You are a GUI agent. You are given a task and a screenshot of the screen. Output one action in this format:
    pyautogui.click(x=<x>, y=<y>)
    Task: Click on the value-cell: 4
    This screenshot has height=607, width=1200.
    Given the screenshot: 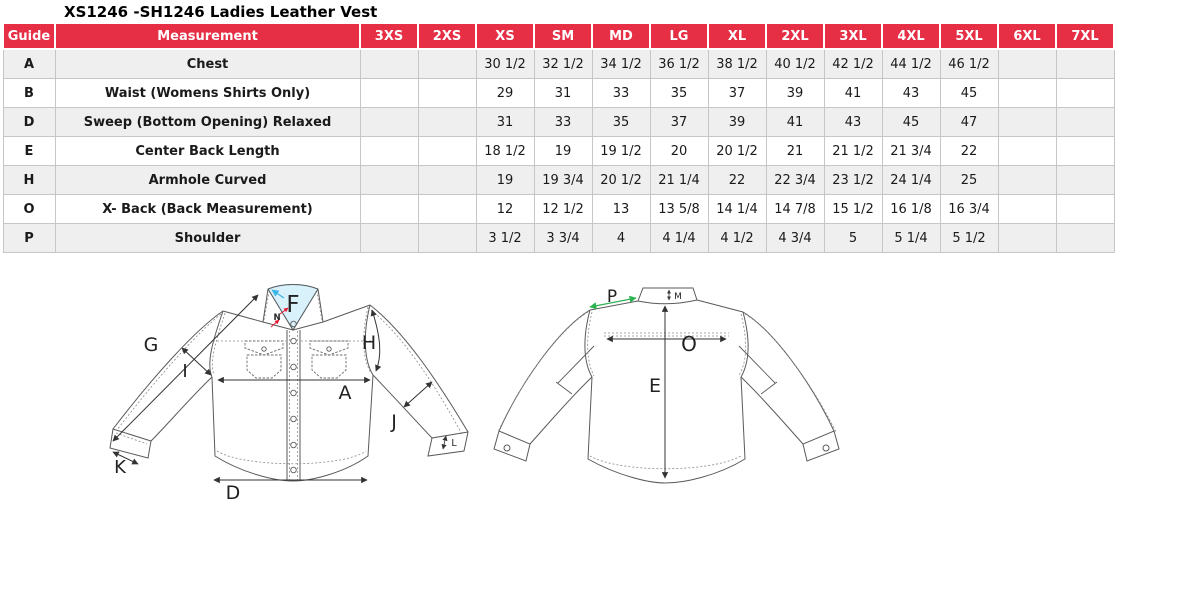 What is the action you would take?
    pyautogui.click(x=621, y=238)
    